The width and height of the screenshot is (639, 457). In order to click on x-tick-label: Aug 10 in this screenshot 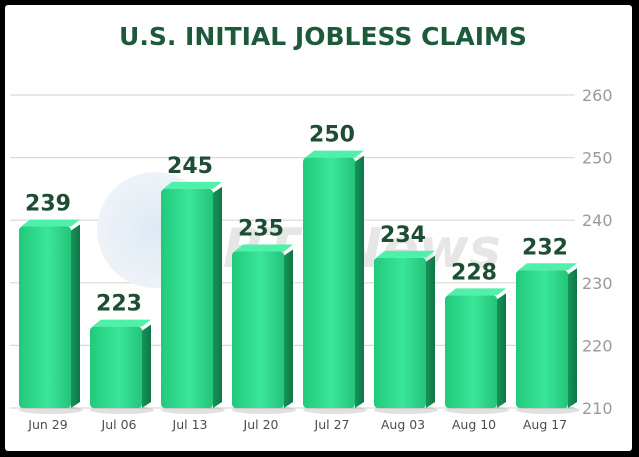, I will do `click(474, 424)`.